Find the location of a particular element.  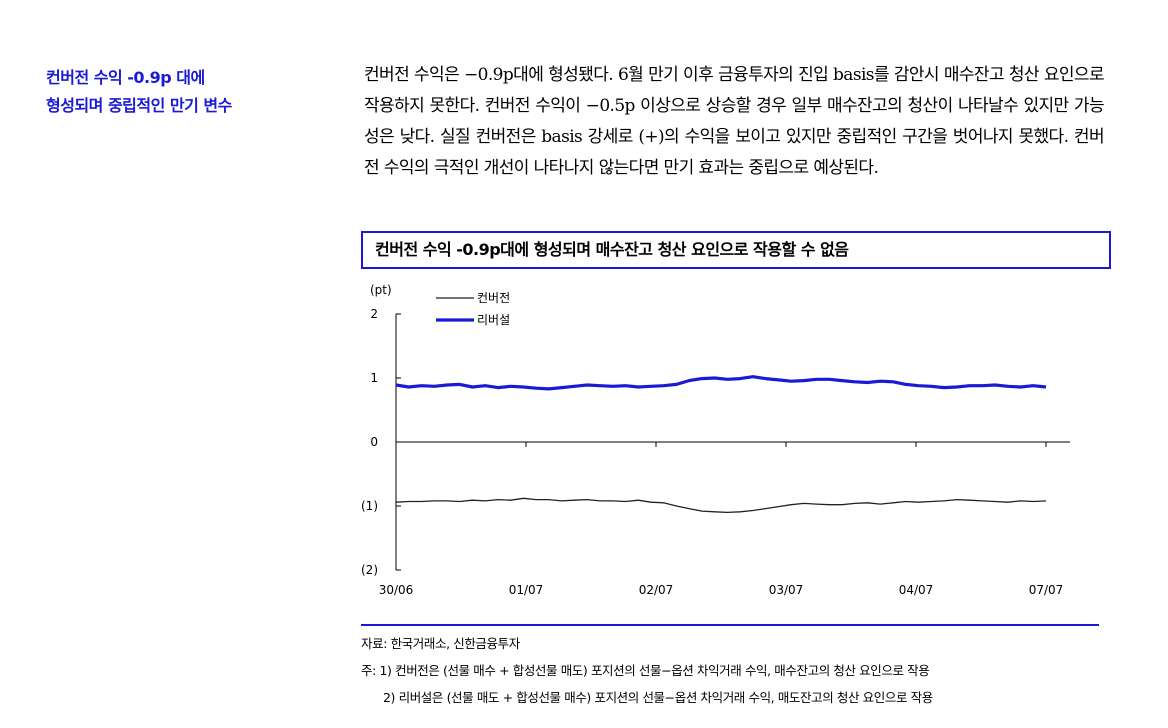

x-tick-label: 03/07 is located at coordinates (786, 590).